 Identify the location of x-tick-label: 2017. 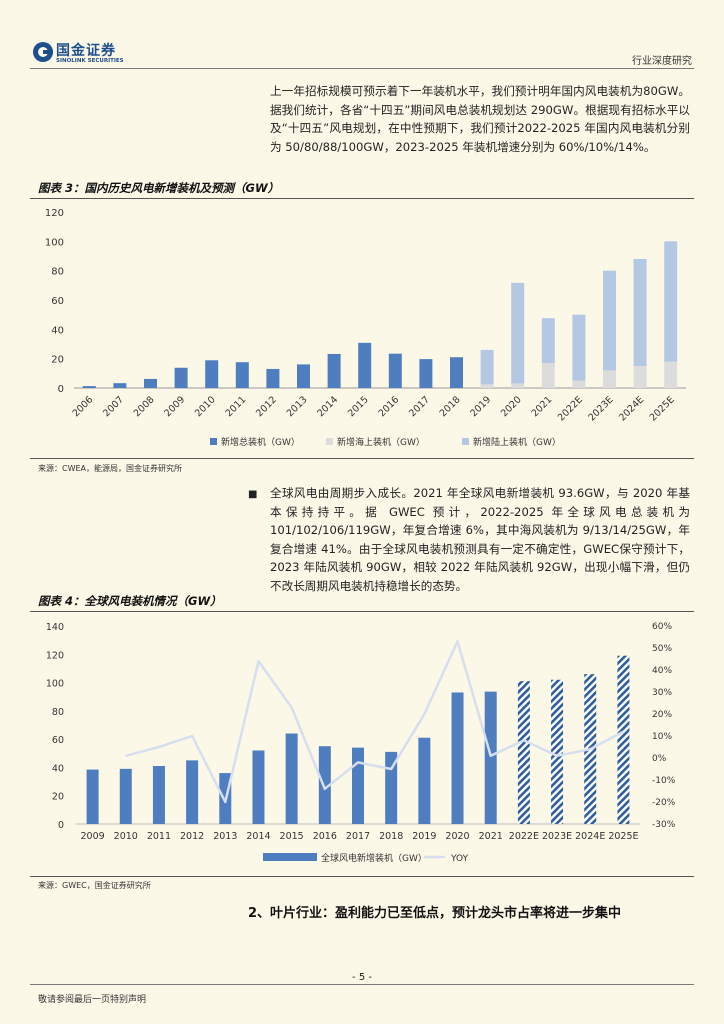
(419, 406).